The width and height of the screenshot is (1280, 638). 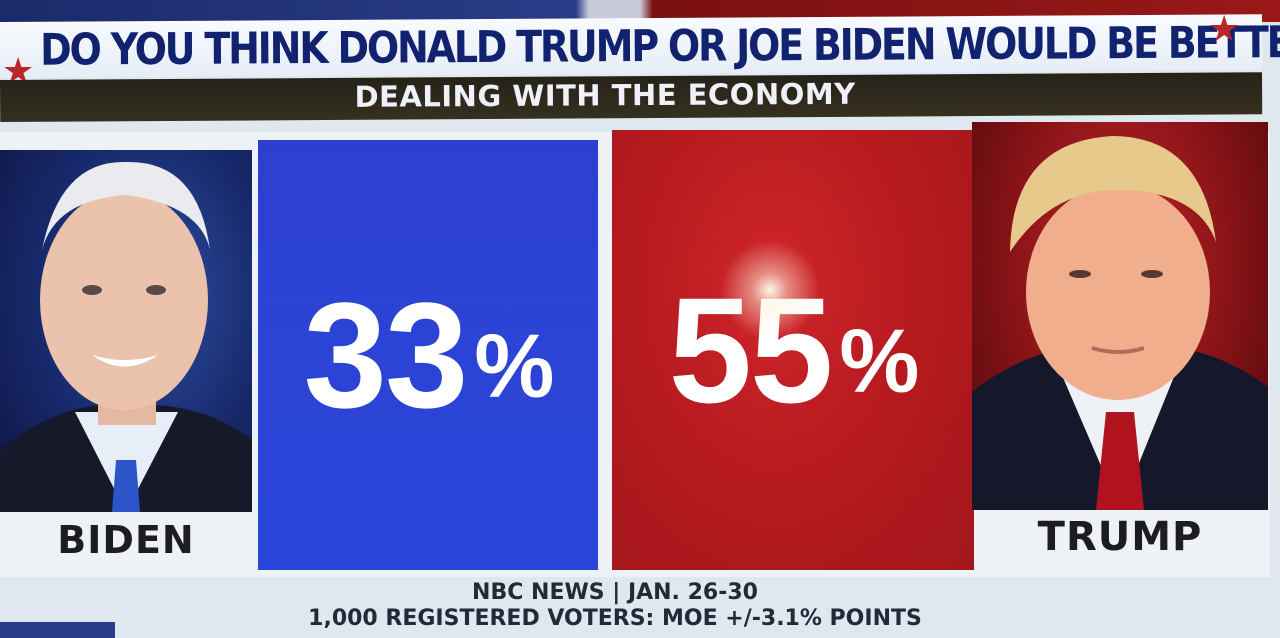 I want to click on subheadline-bar: DEALING WITH THE ECONOMY, so click(x=631, y=97).